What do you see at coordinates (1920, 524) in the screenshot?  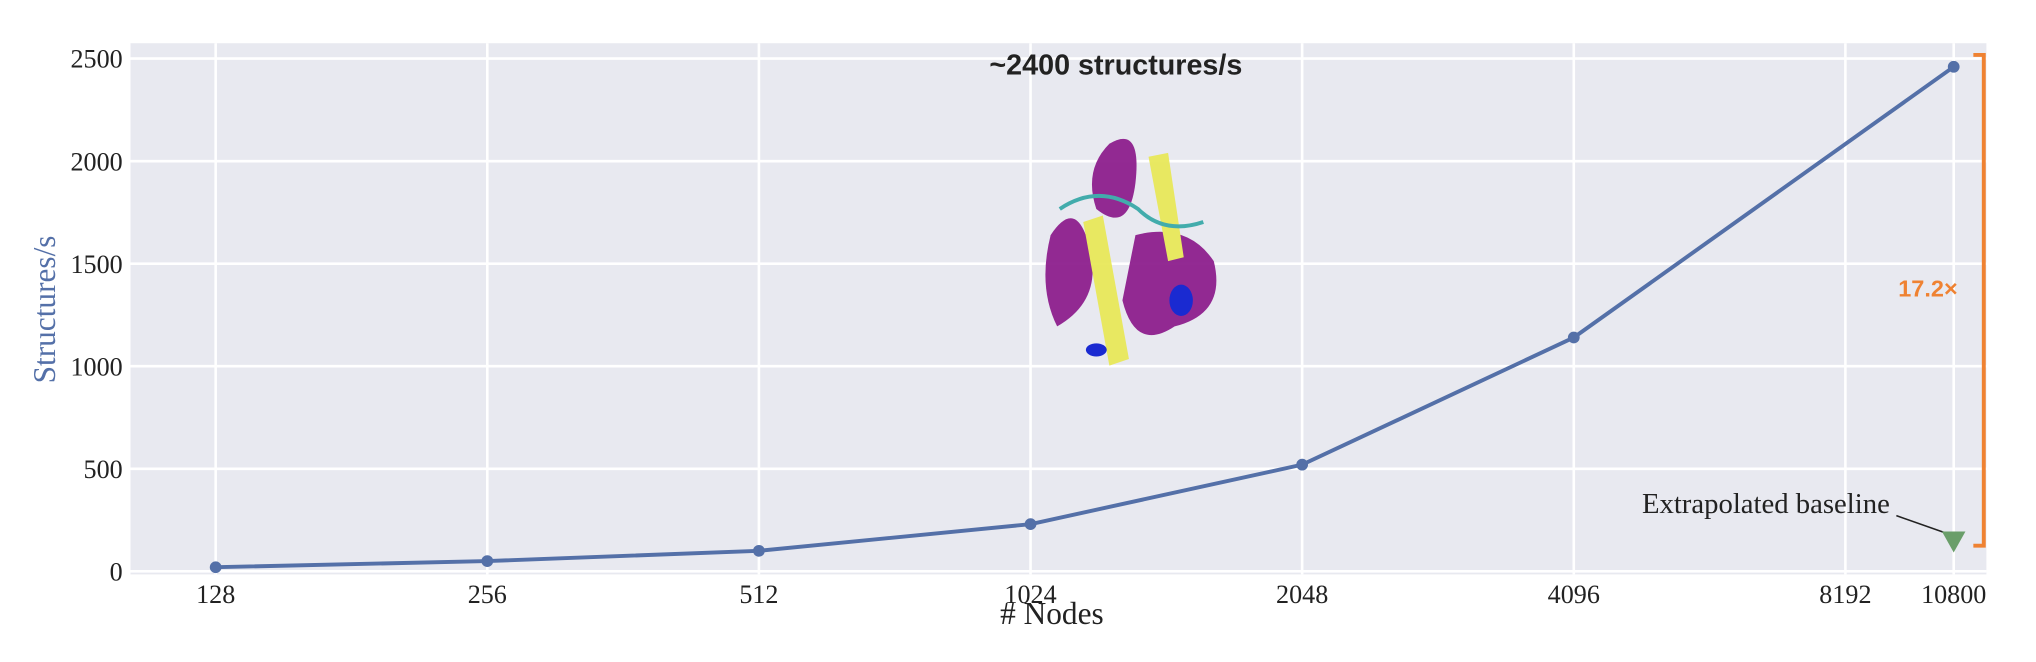 I see `baseline-arrow` at bounding box center [1920, 524].